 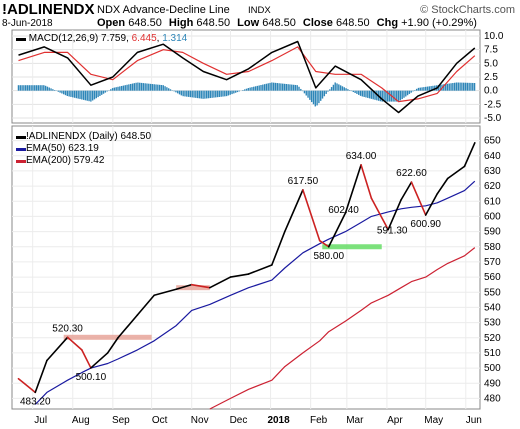 I want to click on macd-tick-label: 2.5, so click(x=491, y=77).